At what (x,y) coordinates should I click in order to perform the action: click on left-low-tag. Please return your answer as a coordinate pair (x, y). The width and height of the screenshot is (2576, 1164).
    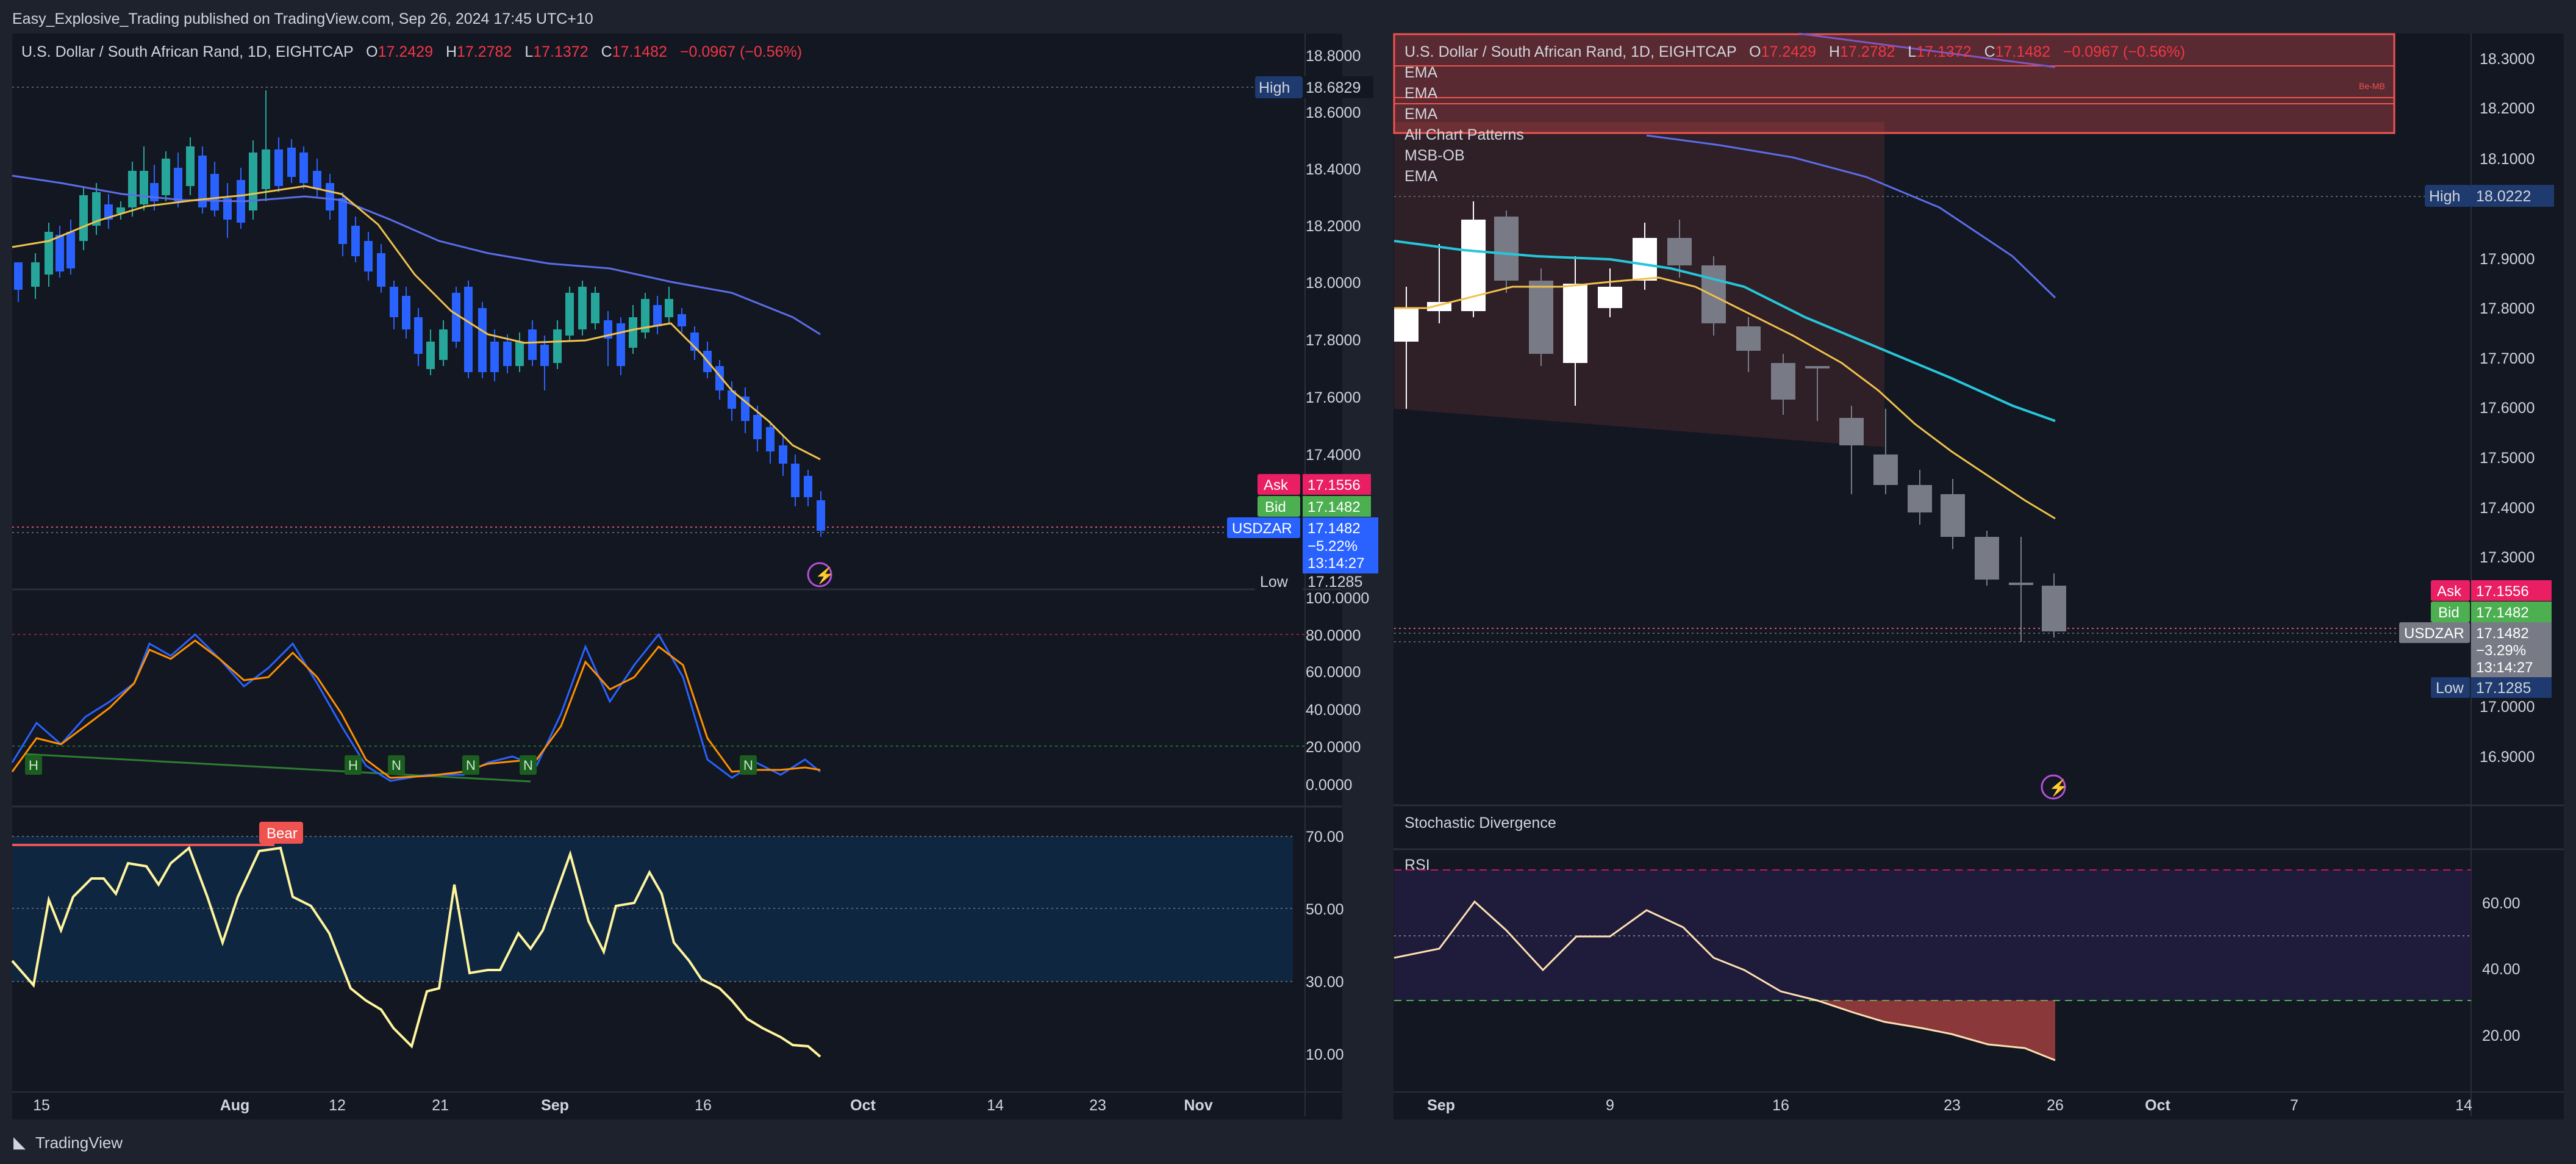
    Looking at the image, I should click on (1279, 581).